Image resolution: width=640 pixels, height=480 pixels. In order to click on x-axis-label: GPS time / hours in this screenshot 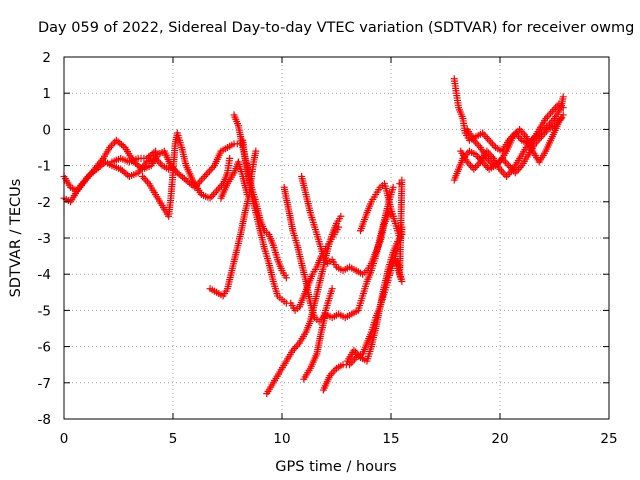, I will do `click(335, 467)`.